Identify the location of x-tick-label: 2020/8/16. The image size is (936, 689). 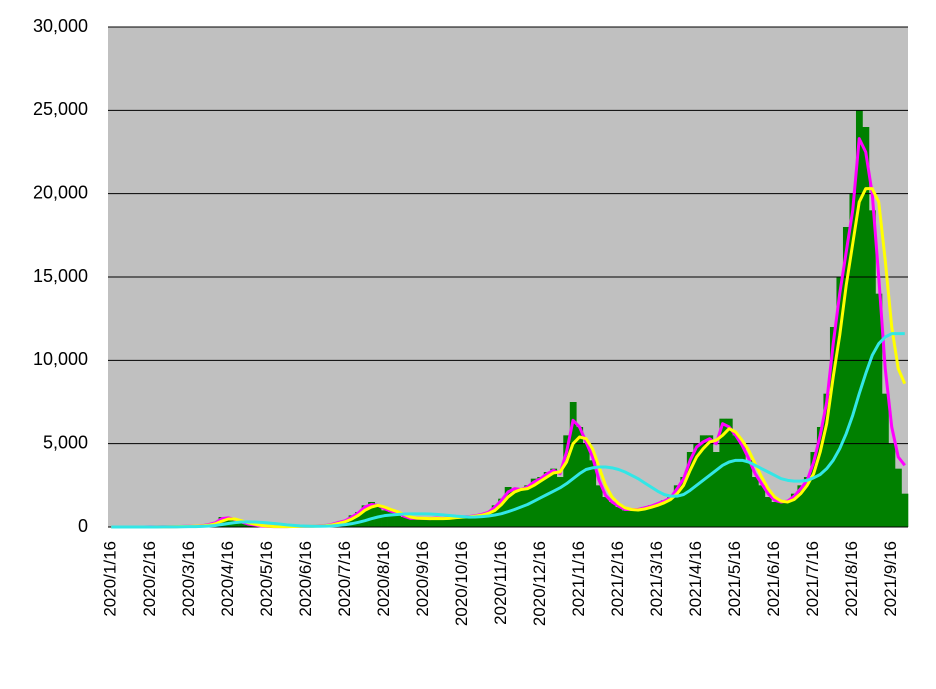
(383, 579).